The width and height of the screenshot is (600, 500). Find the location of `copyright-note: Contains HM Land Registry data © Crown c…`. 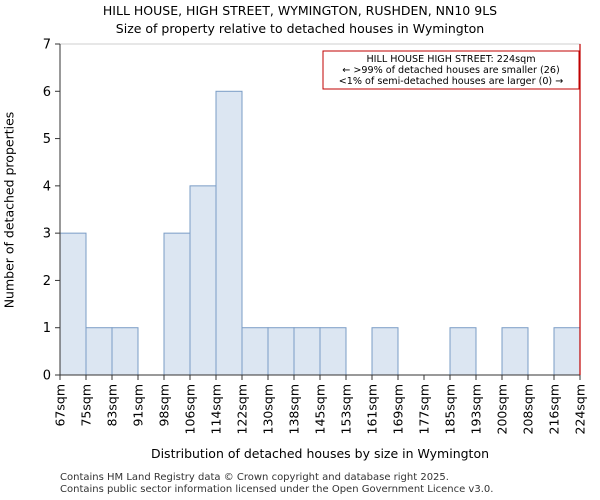

copyright-note: Contains HM Land Registry data © Crown c… is located at coordinates (254, 477).